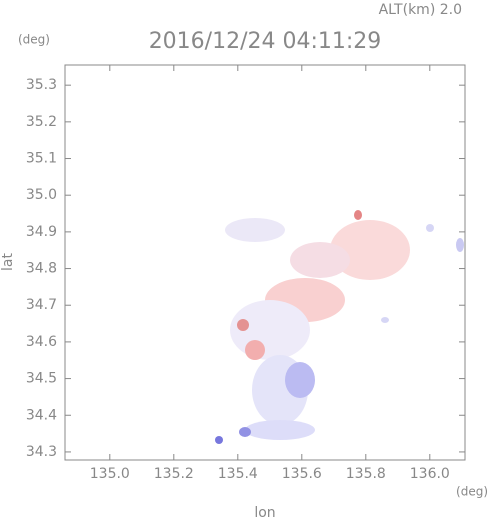 Image resolution: width=491 pixels, height=521 pixels. Describe the element at coordinates (420, 10) in the screenshot. I see `subtitle: ALT(km) 2.0` at that location.